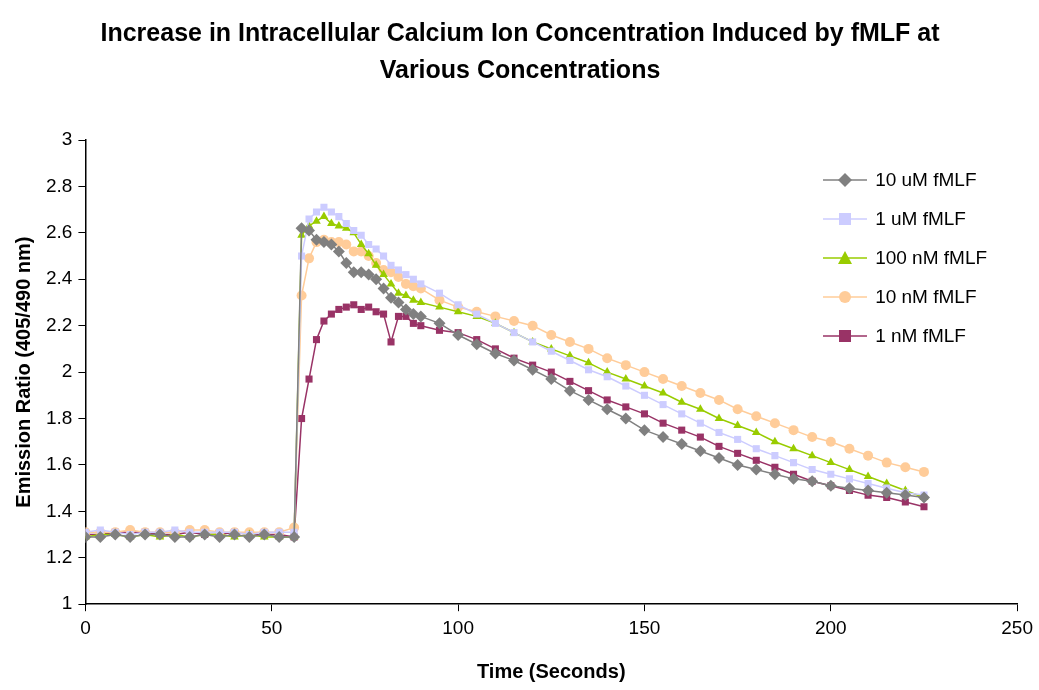 Image resolution: width=1039 pixels, height=690 pixels. Describe the element at coordinates (59, 324) in the screenshot. I see `y-tick-label: 2.2` at that location.